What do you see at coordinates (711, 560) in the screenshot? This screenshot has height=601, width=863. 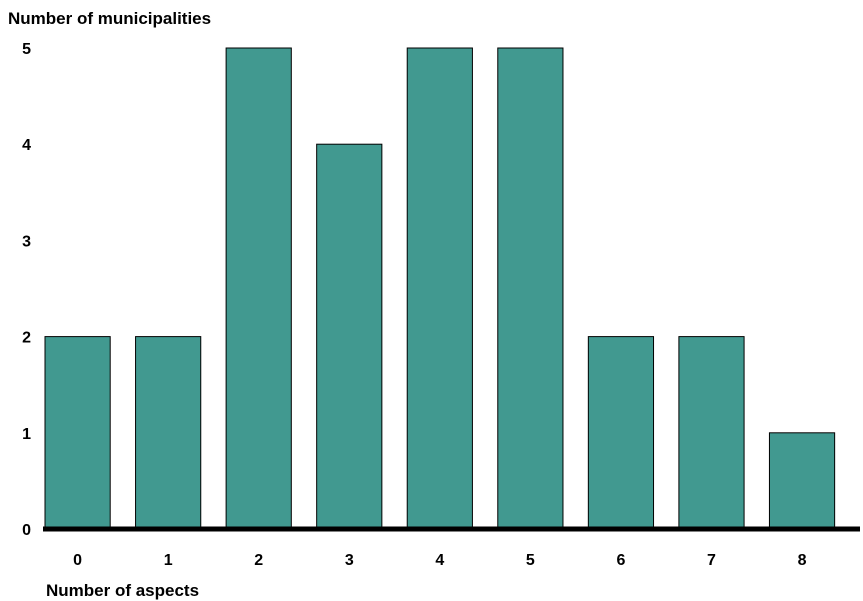 I see `x-tick-label: 7` at bounding box center [711, 560].